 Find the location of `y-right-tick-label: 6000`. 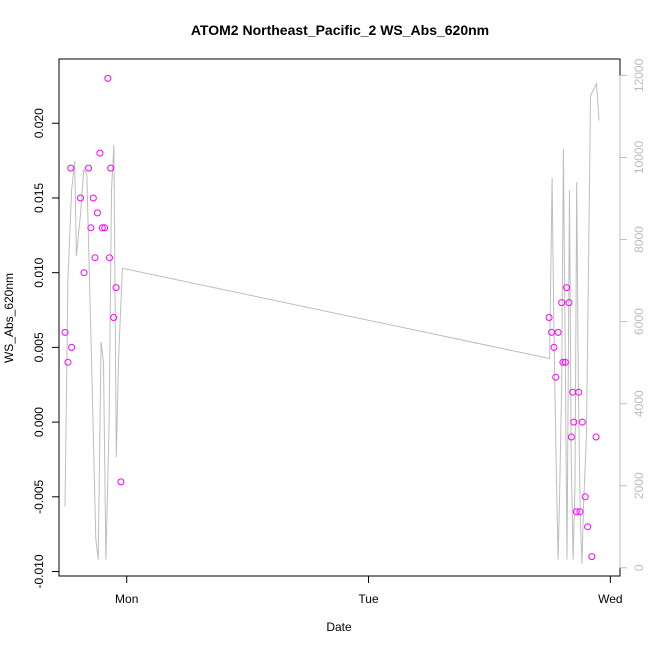

y-right-tick-label: 6000 is located at coordinates (639, 321).